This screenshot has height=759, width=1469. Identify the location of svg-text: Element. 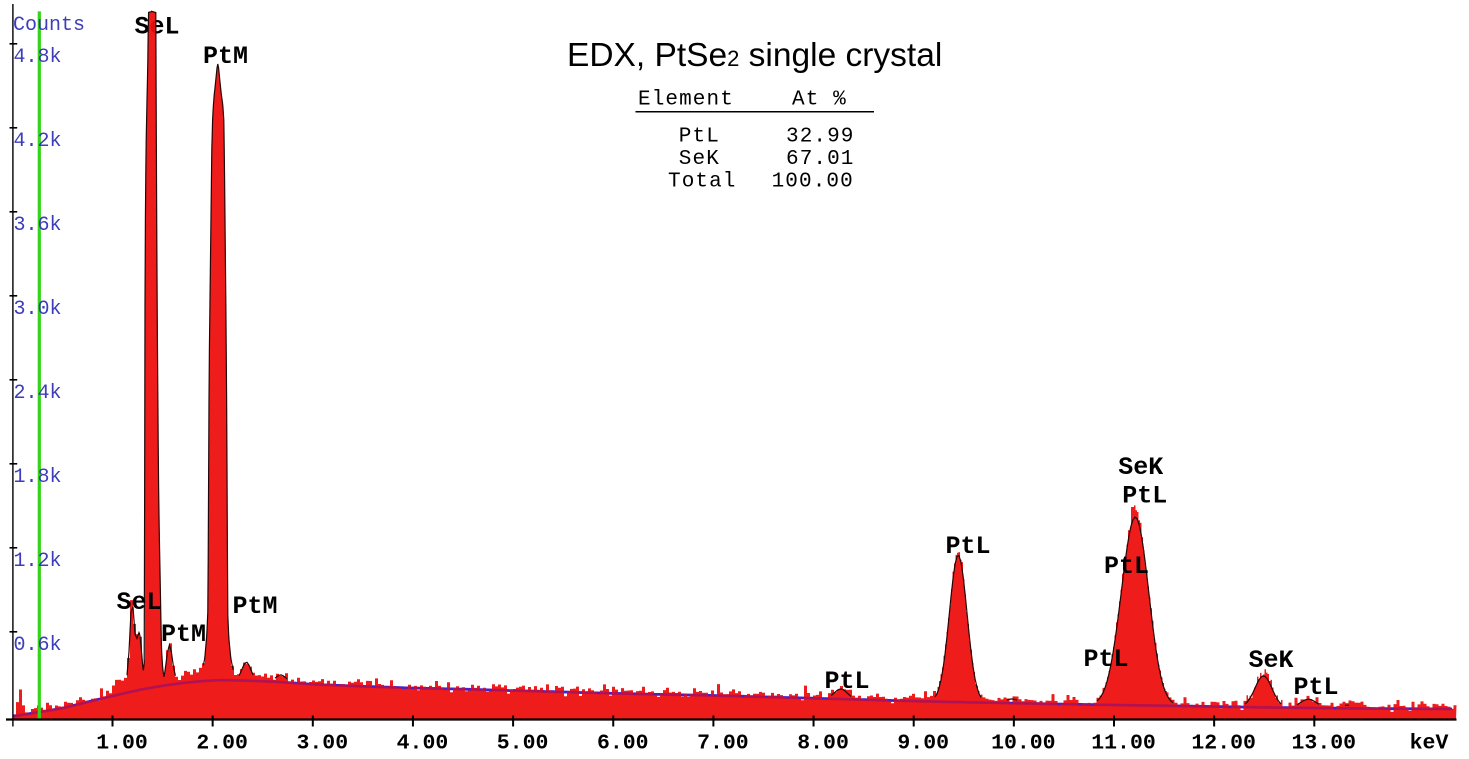
(686, 100).